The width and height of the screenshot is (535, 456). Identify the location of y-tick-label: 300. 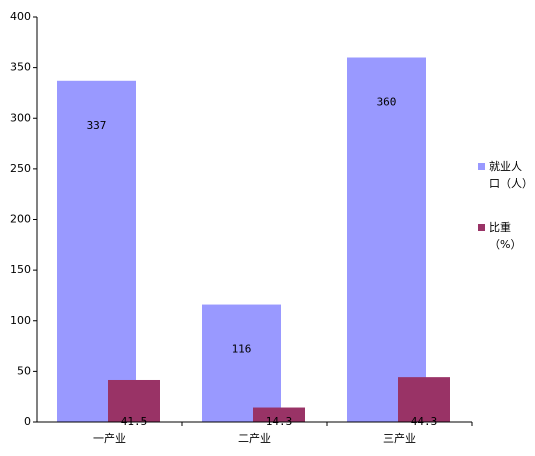
(20, 117).